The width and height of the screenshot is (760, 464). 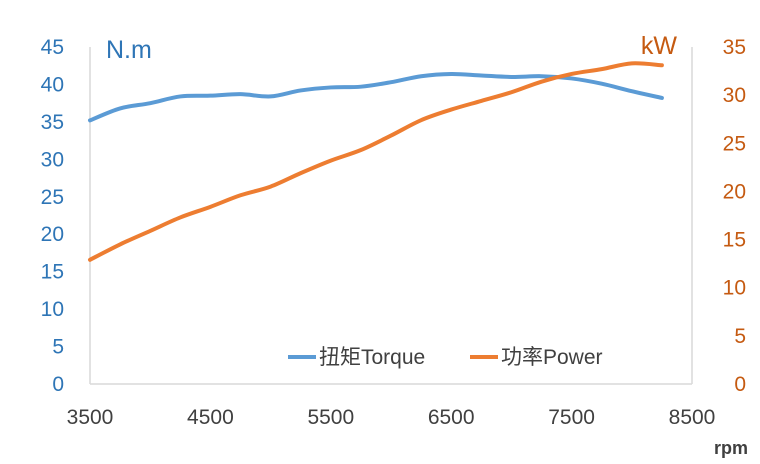 I want to click on y-left-tick-label: 40, so click(x=52, y=84).